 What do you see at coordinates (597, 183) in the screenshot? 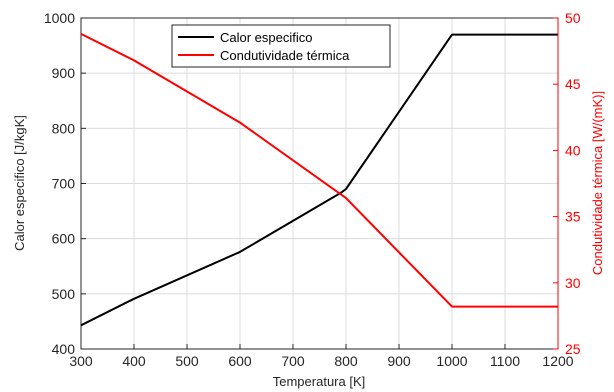
I see `y-axis-right-title: Condutividade térmica [W/(mK)]` at bounding box center [597, 183].